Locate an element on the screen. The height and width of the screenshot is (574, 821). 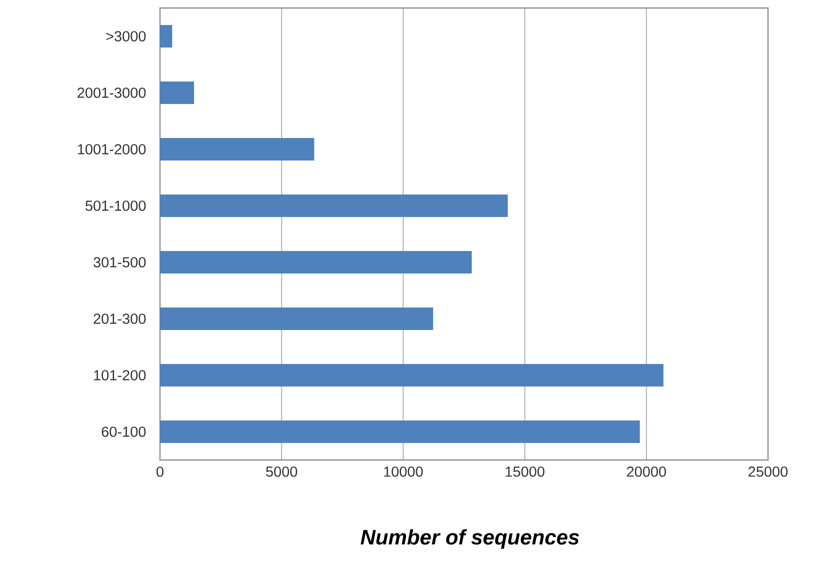
x-tick-label: 5000 is located at coordinates (282, 471).